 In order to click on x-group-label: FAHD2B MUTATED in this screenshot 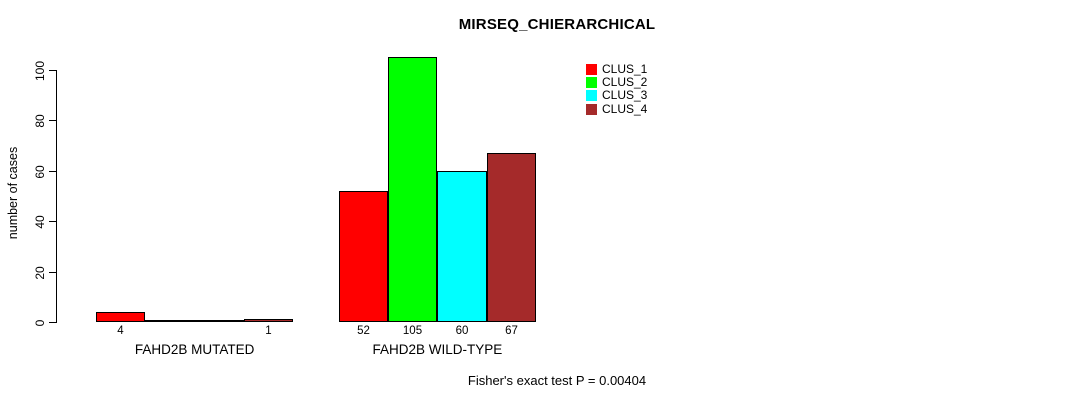, I will do `click(194, 349)`.